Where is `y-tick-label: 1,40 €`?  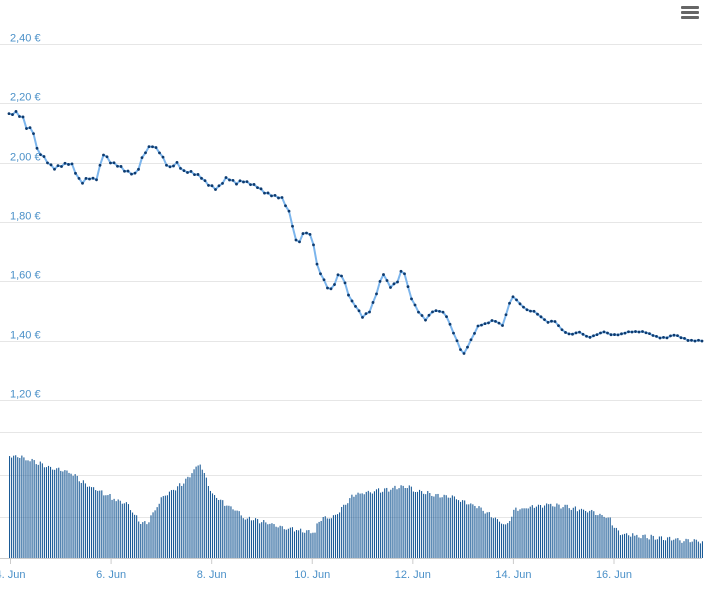
y-tick-label: 1,40 € is located at coordinates (25, 336).